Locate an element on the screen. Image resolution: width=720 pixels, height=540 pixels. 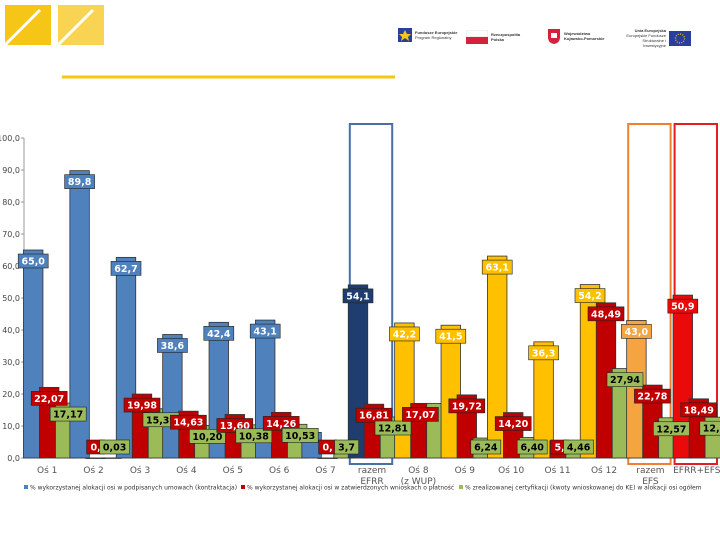
highlight-box-razem-efs is located at coordinates (649, 294).